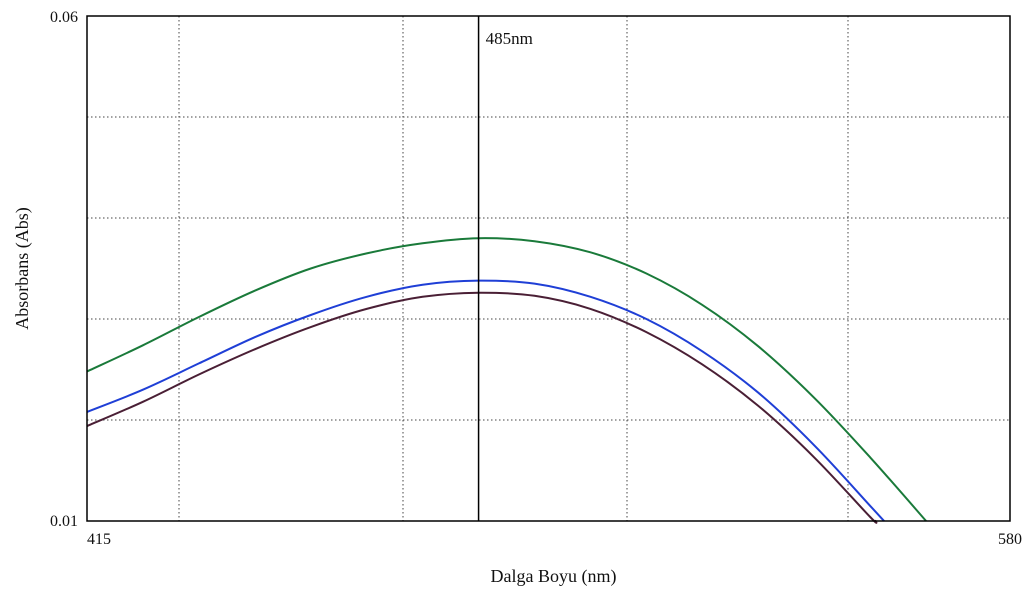  I want to click on y-tick-label-top: 0.06, so click(64, 17).